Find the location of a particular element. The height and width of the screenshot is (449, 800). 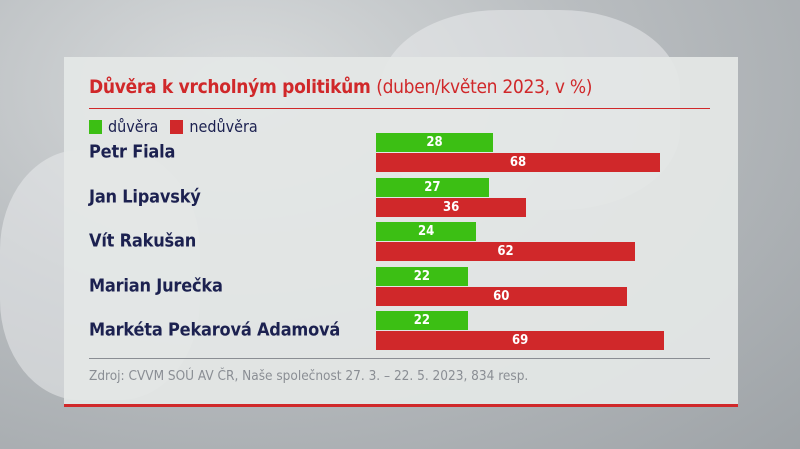

bar-neduvera: 36 is located at coordinates (451, 207).